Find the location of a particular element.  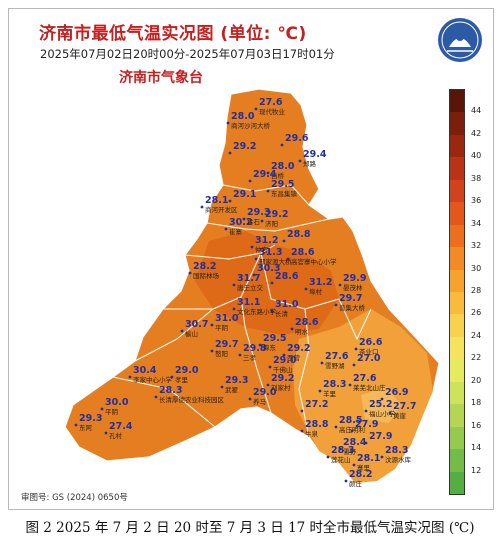

station-place-name: 济阳 is located at coordinates (271, 223).